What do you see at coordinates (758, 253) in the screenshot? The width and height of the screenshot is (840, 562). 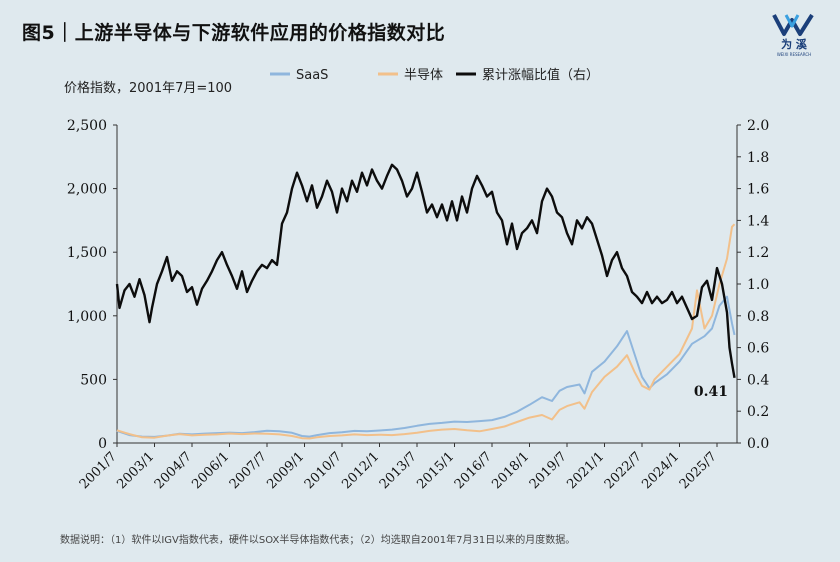 I see `y-right-tick-label: 1.2` at bounding box center [758, 253].